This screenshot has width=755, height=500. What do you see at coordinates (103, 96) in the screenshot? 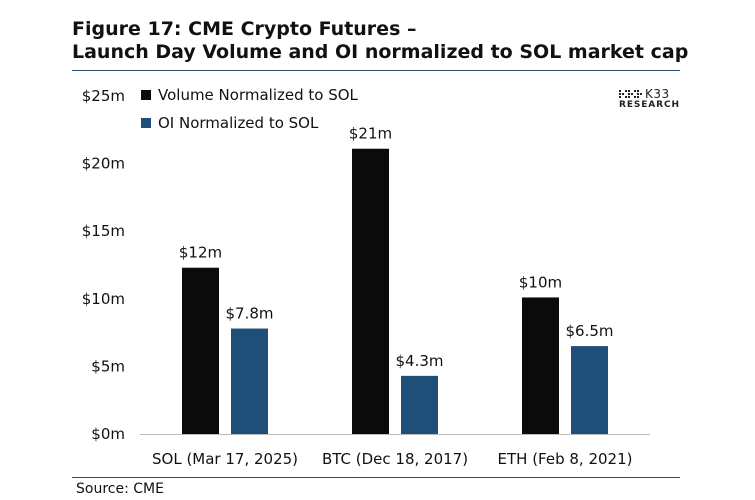
I see `y-tick-label: $25m` at bounding box center [103, 96].